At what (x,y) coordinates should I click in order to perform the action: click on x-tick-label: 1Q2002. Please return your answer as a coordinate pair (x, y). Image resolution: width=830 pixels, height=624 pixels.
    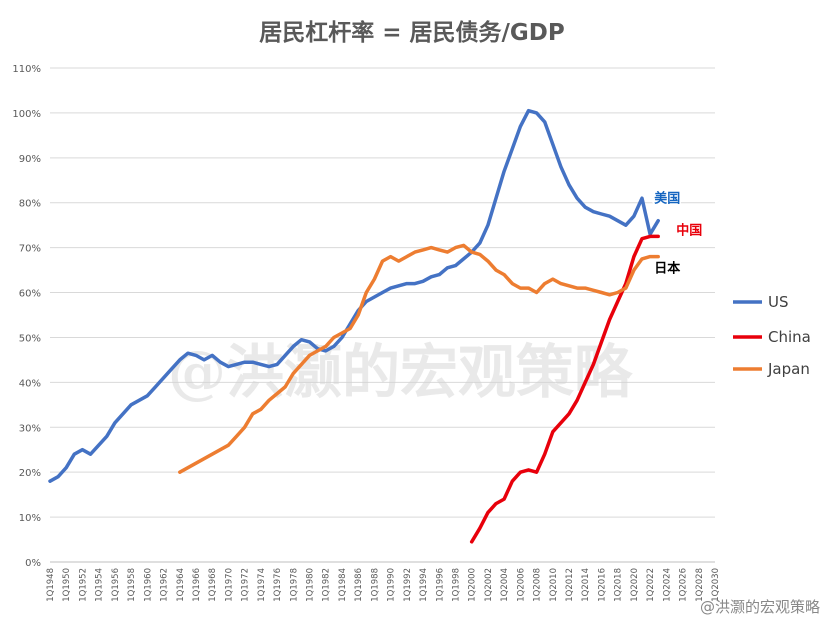
    Looking at the image, I should click on (489, 585).